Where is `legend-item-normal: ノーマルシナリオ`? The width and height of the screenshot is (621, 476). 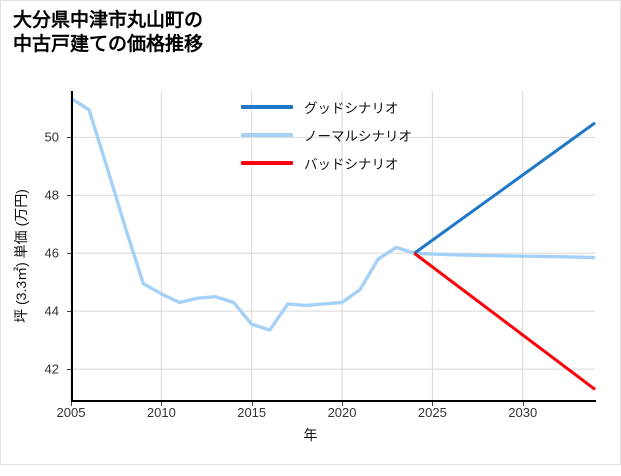
legend-item-normal: ノーマルシナリオ is located at coordinates (326, 135).